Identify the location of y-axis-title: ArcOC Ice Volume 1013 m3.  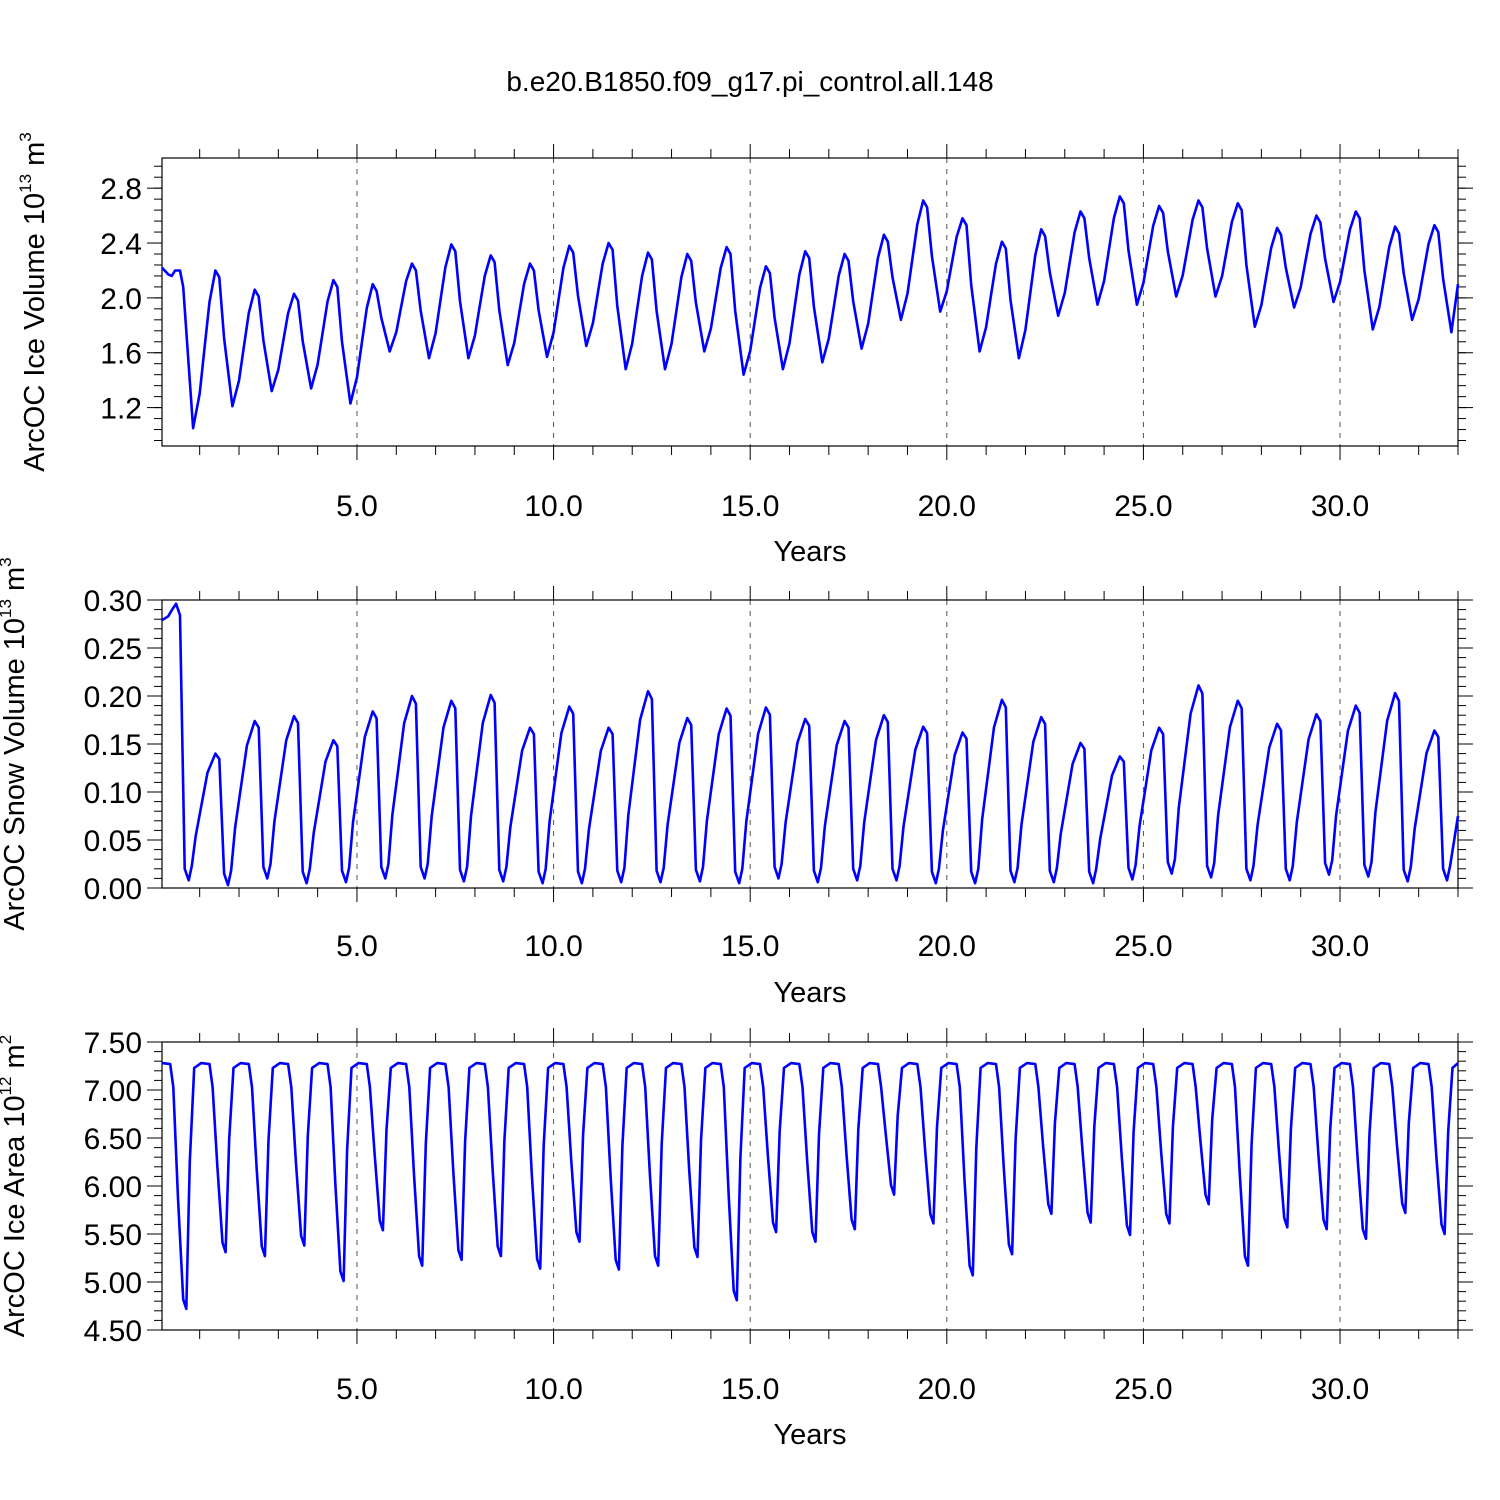
(33, 301).